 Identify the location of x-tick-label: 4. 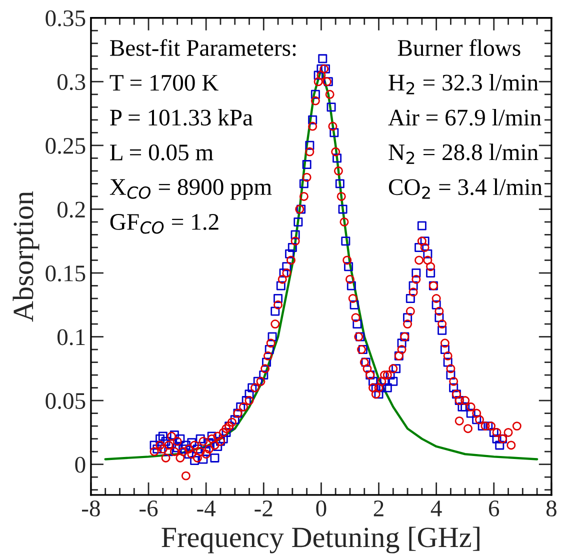
(436, 508).